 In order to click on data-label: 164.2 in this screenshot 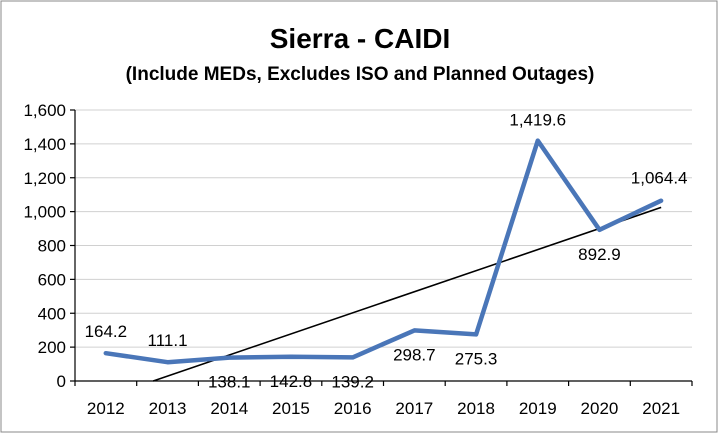, I will do `click(106, 331)`.